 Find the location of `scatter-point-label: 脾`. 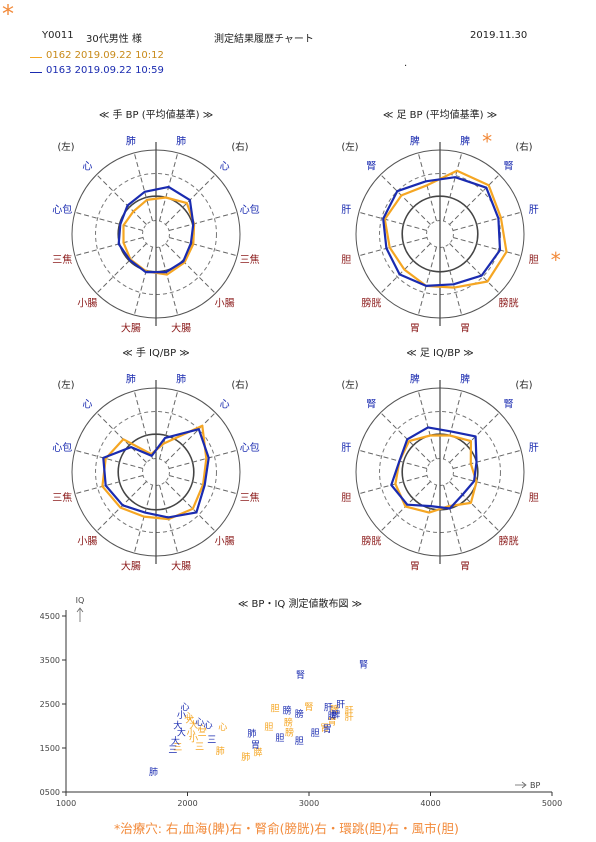

scatter-point-label: 脾 is located at coordinates (335, 715).